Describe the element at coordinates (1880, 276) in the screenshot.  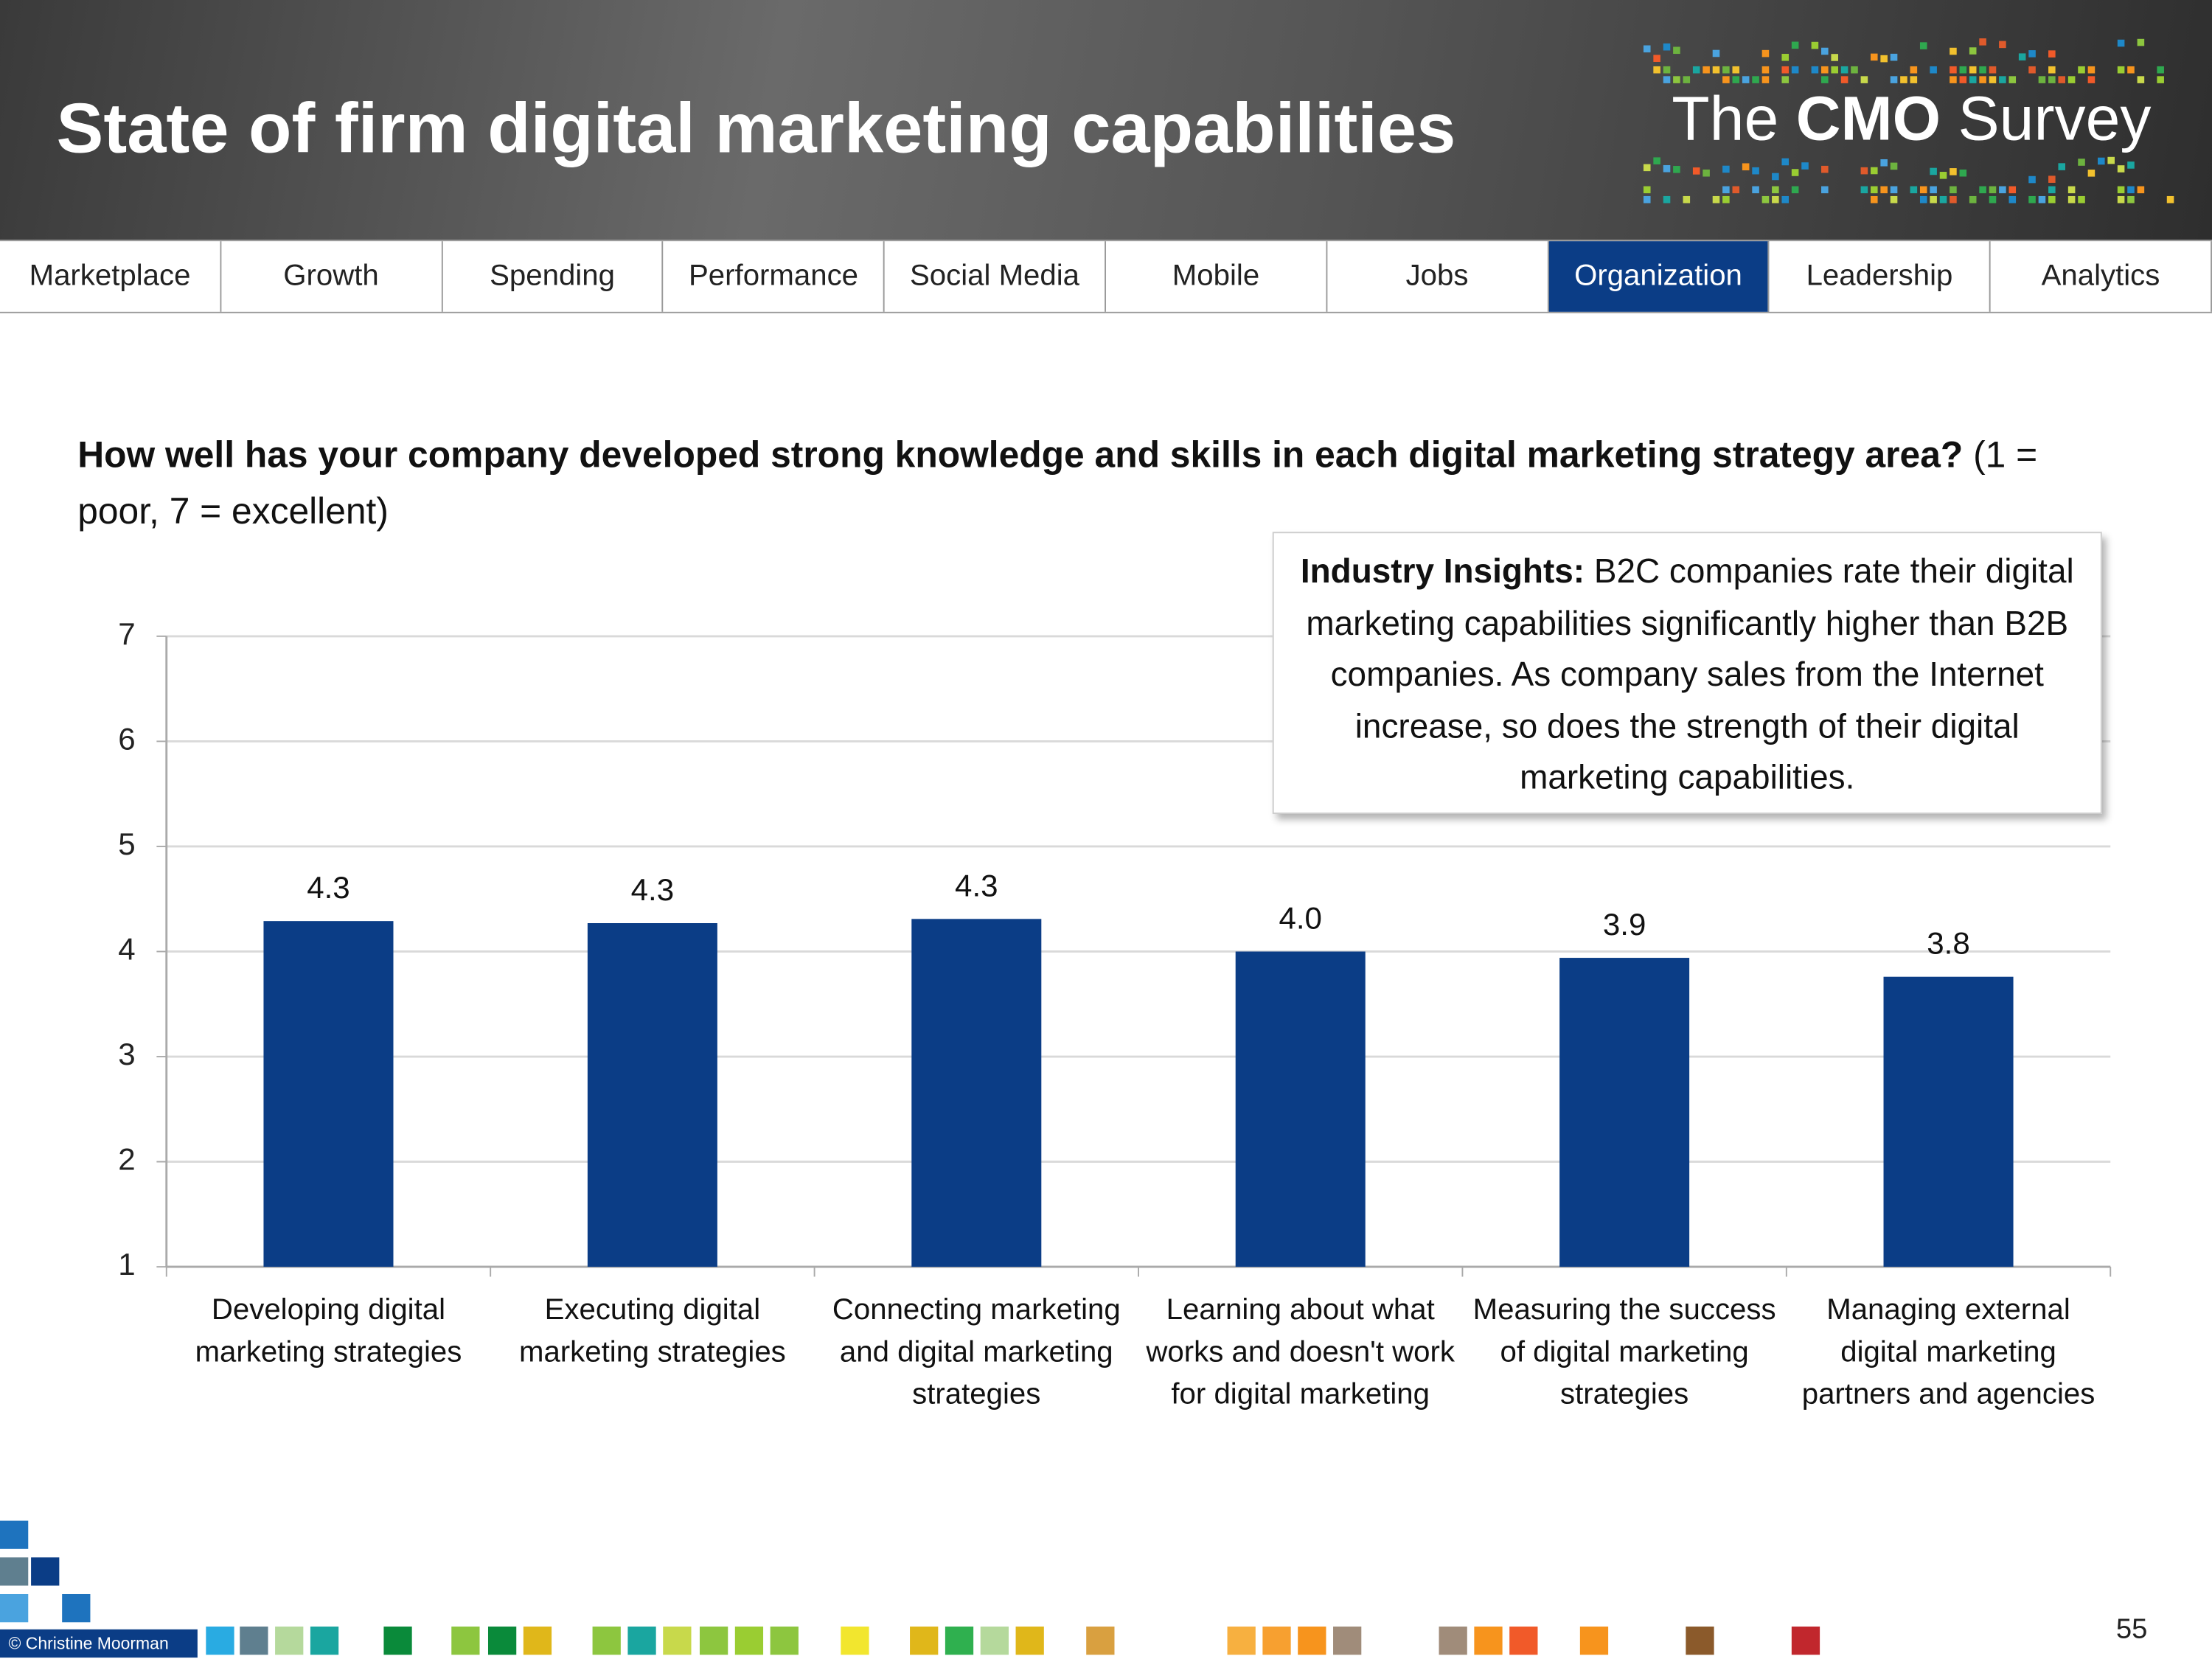
I see `nav-tab: Leadership` at that location.